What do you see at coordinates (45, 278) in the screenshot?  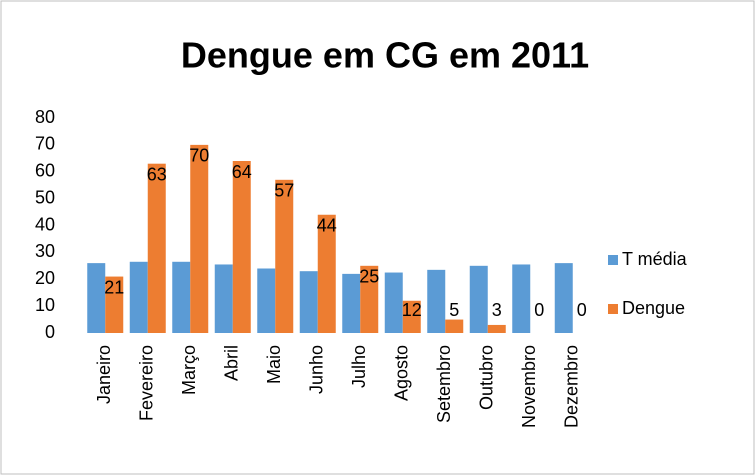 I see `y-tick-label: 20` at bounding box center [45, 278].